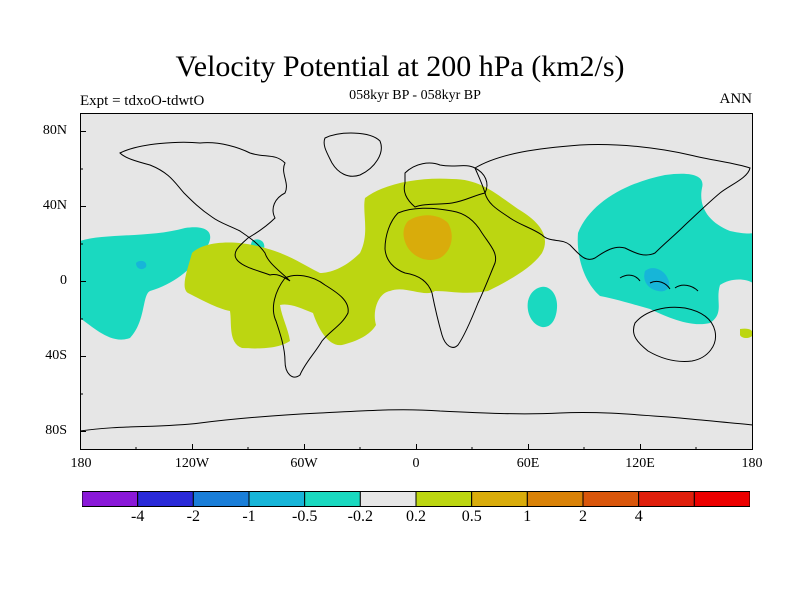  What do you see at coordinates (145, 283) in the screenshot?
I see `region-eastern-pacific-negative` at bounding box center [145, 283].